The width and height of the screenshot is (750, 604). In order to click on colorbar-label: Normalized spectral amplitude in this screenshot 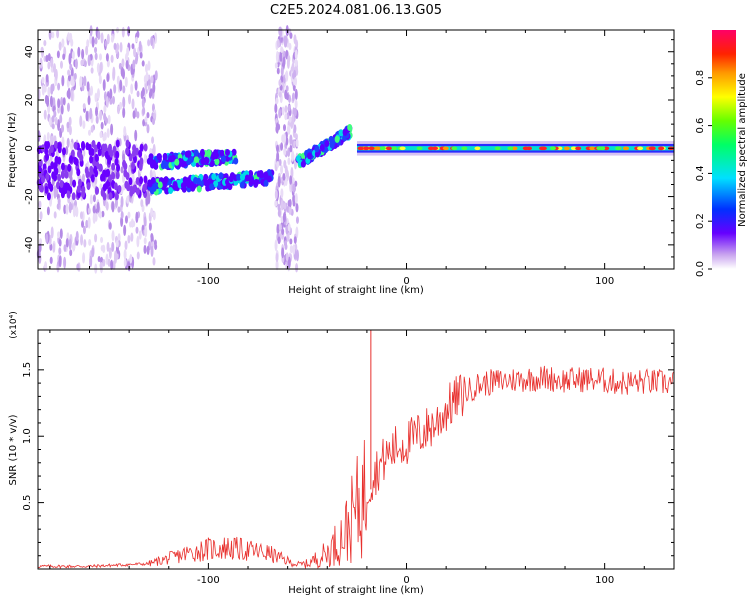, I will do `click(742, 150)`.